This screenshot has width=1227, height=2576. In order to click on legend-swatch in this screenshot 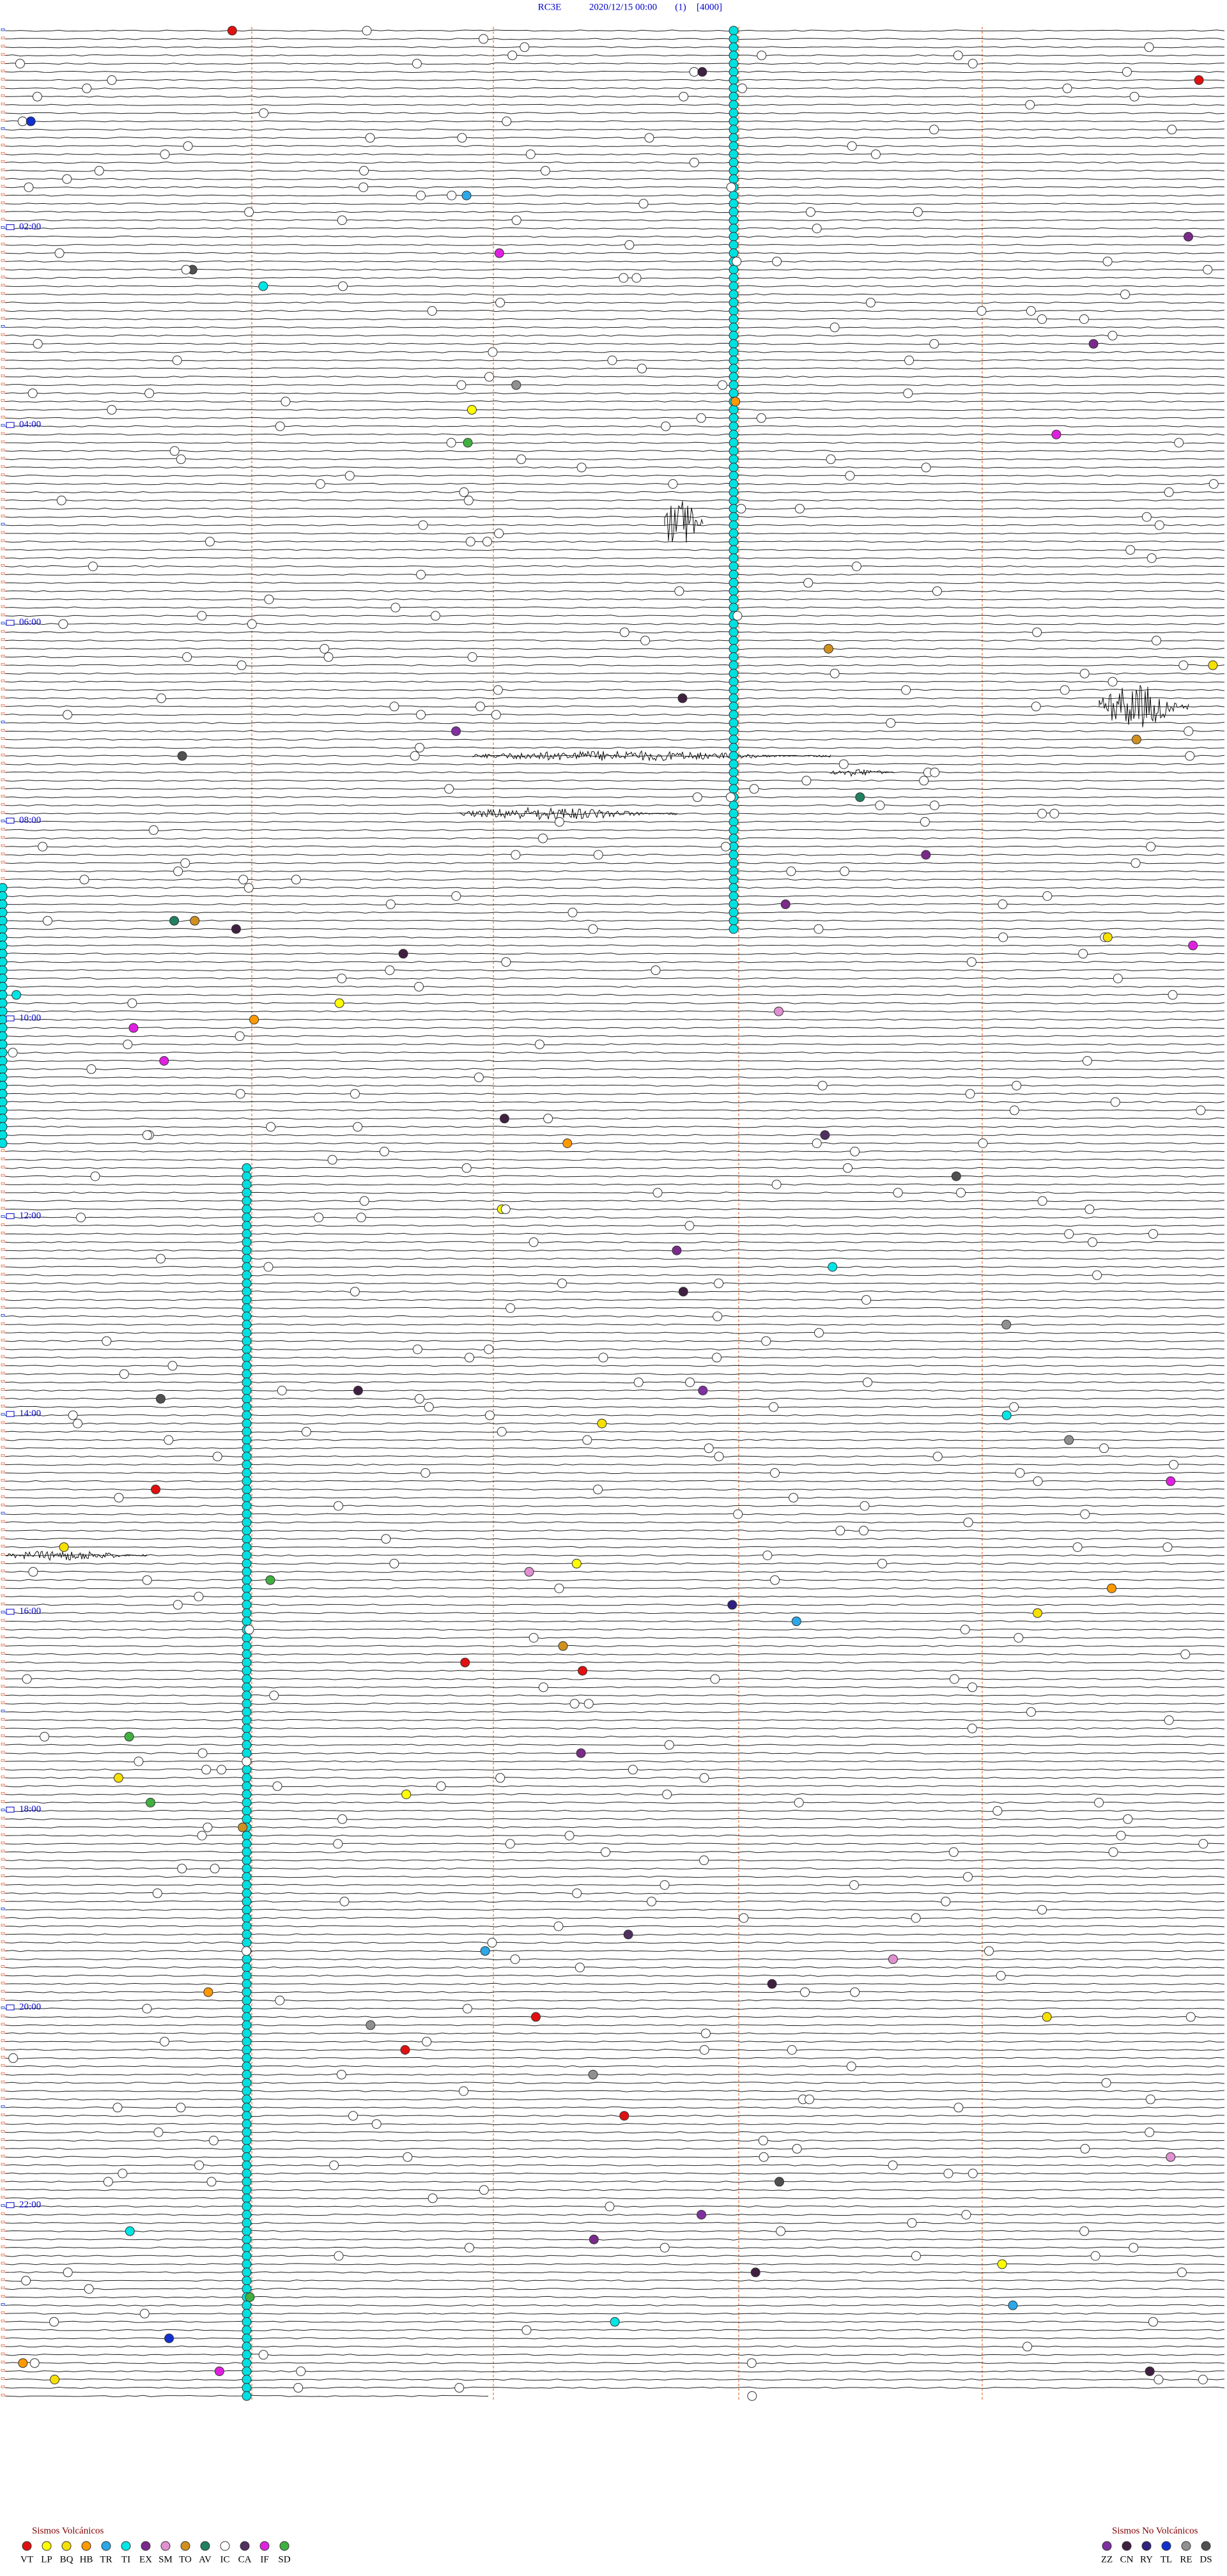, I will do `click(185, 2546)`.